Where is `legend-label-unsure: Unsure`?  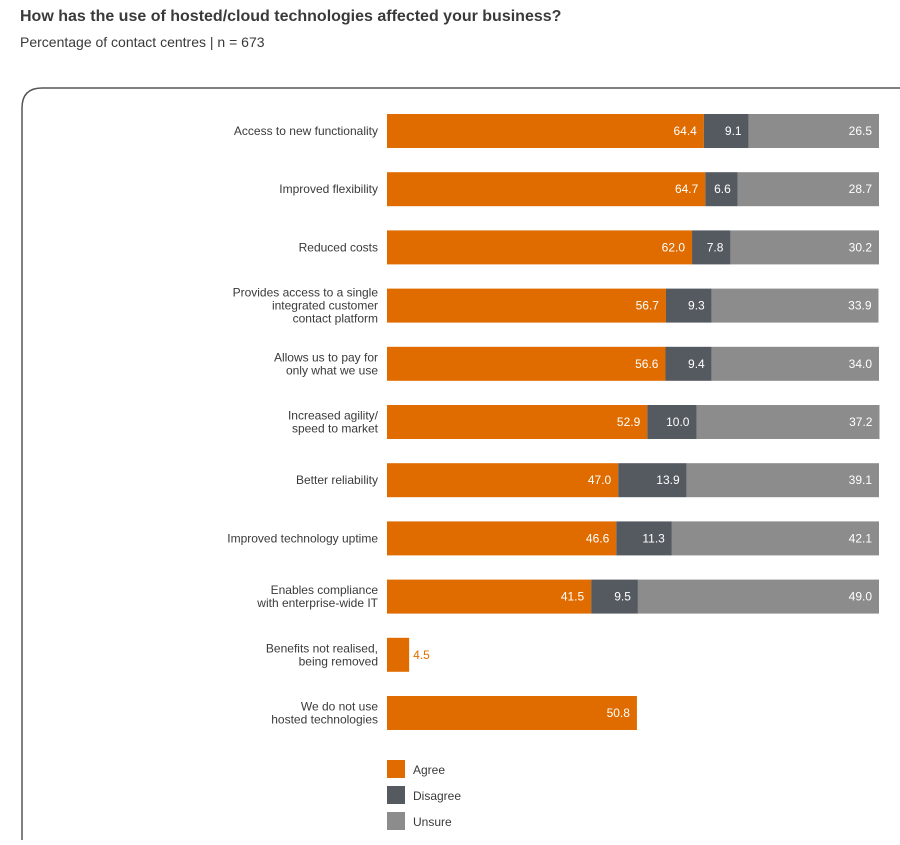
legend-label-unsure: Unsure is located at coordinates (432, 822).